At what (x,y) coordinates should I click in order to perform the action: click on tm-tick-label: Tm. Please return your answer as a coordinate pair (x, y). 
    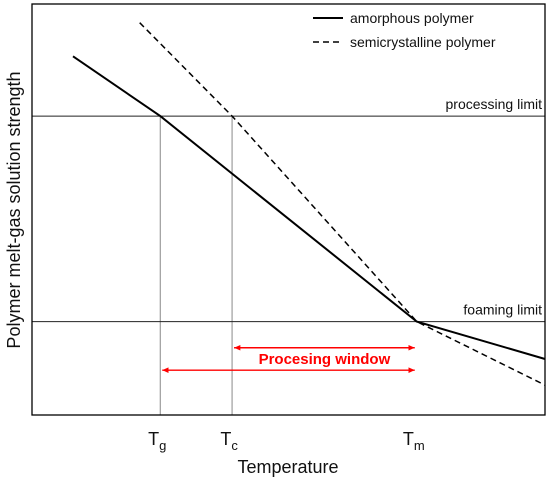
    Looking at the image, I should click on (414, 441).